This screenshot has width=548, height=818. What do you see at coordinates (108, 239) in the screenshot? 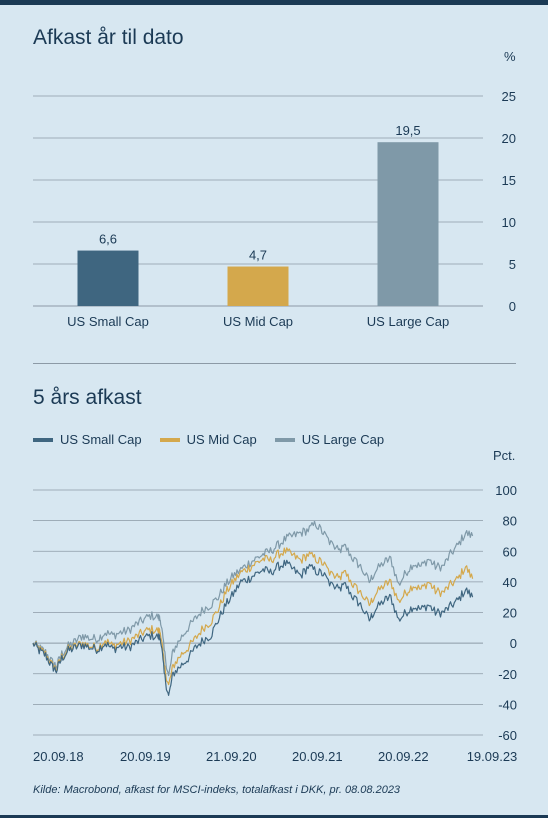
I see `bar-value-label: 6,6` at bounding box center [108, 239].